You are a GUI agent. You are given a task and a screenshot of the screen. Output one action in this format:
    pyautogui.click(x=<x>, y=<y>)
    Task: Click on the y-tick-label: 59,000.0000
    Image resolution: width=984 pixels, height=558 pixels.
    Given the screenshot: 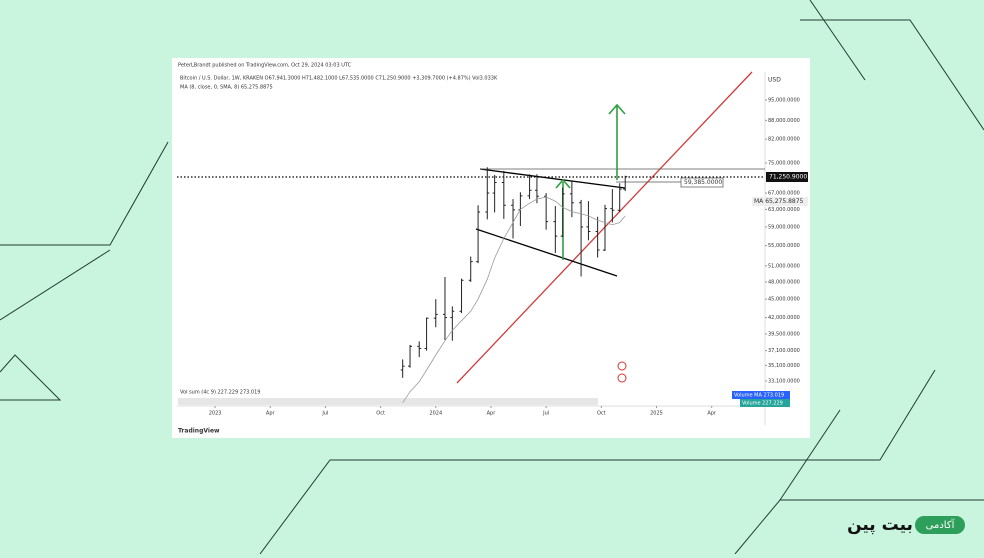 What is the action you would take?
    pyautogui.click(x=784, y=227)
    